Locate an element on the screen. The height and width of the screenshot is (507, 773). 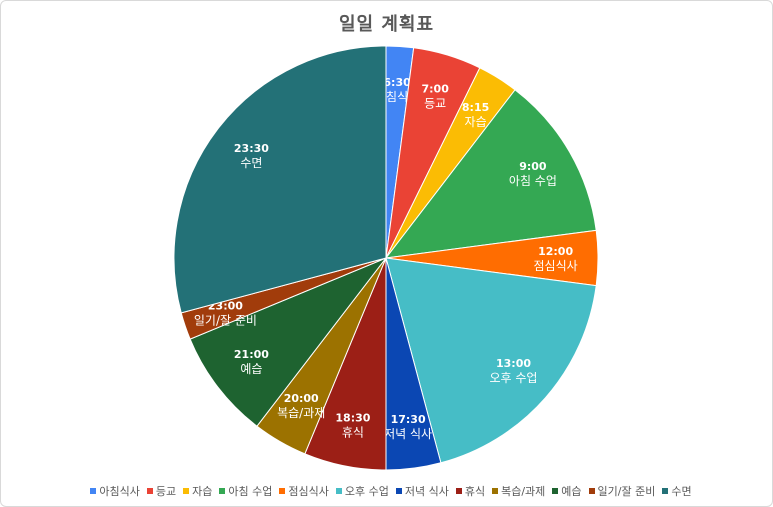
legend-item: 일기/잘 준비 is located at coordinates (622, 491).